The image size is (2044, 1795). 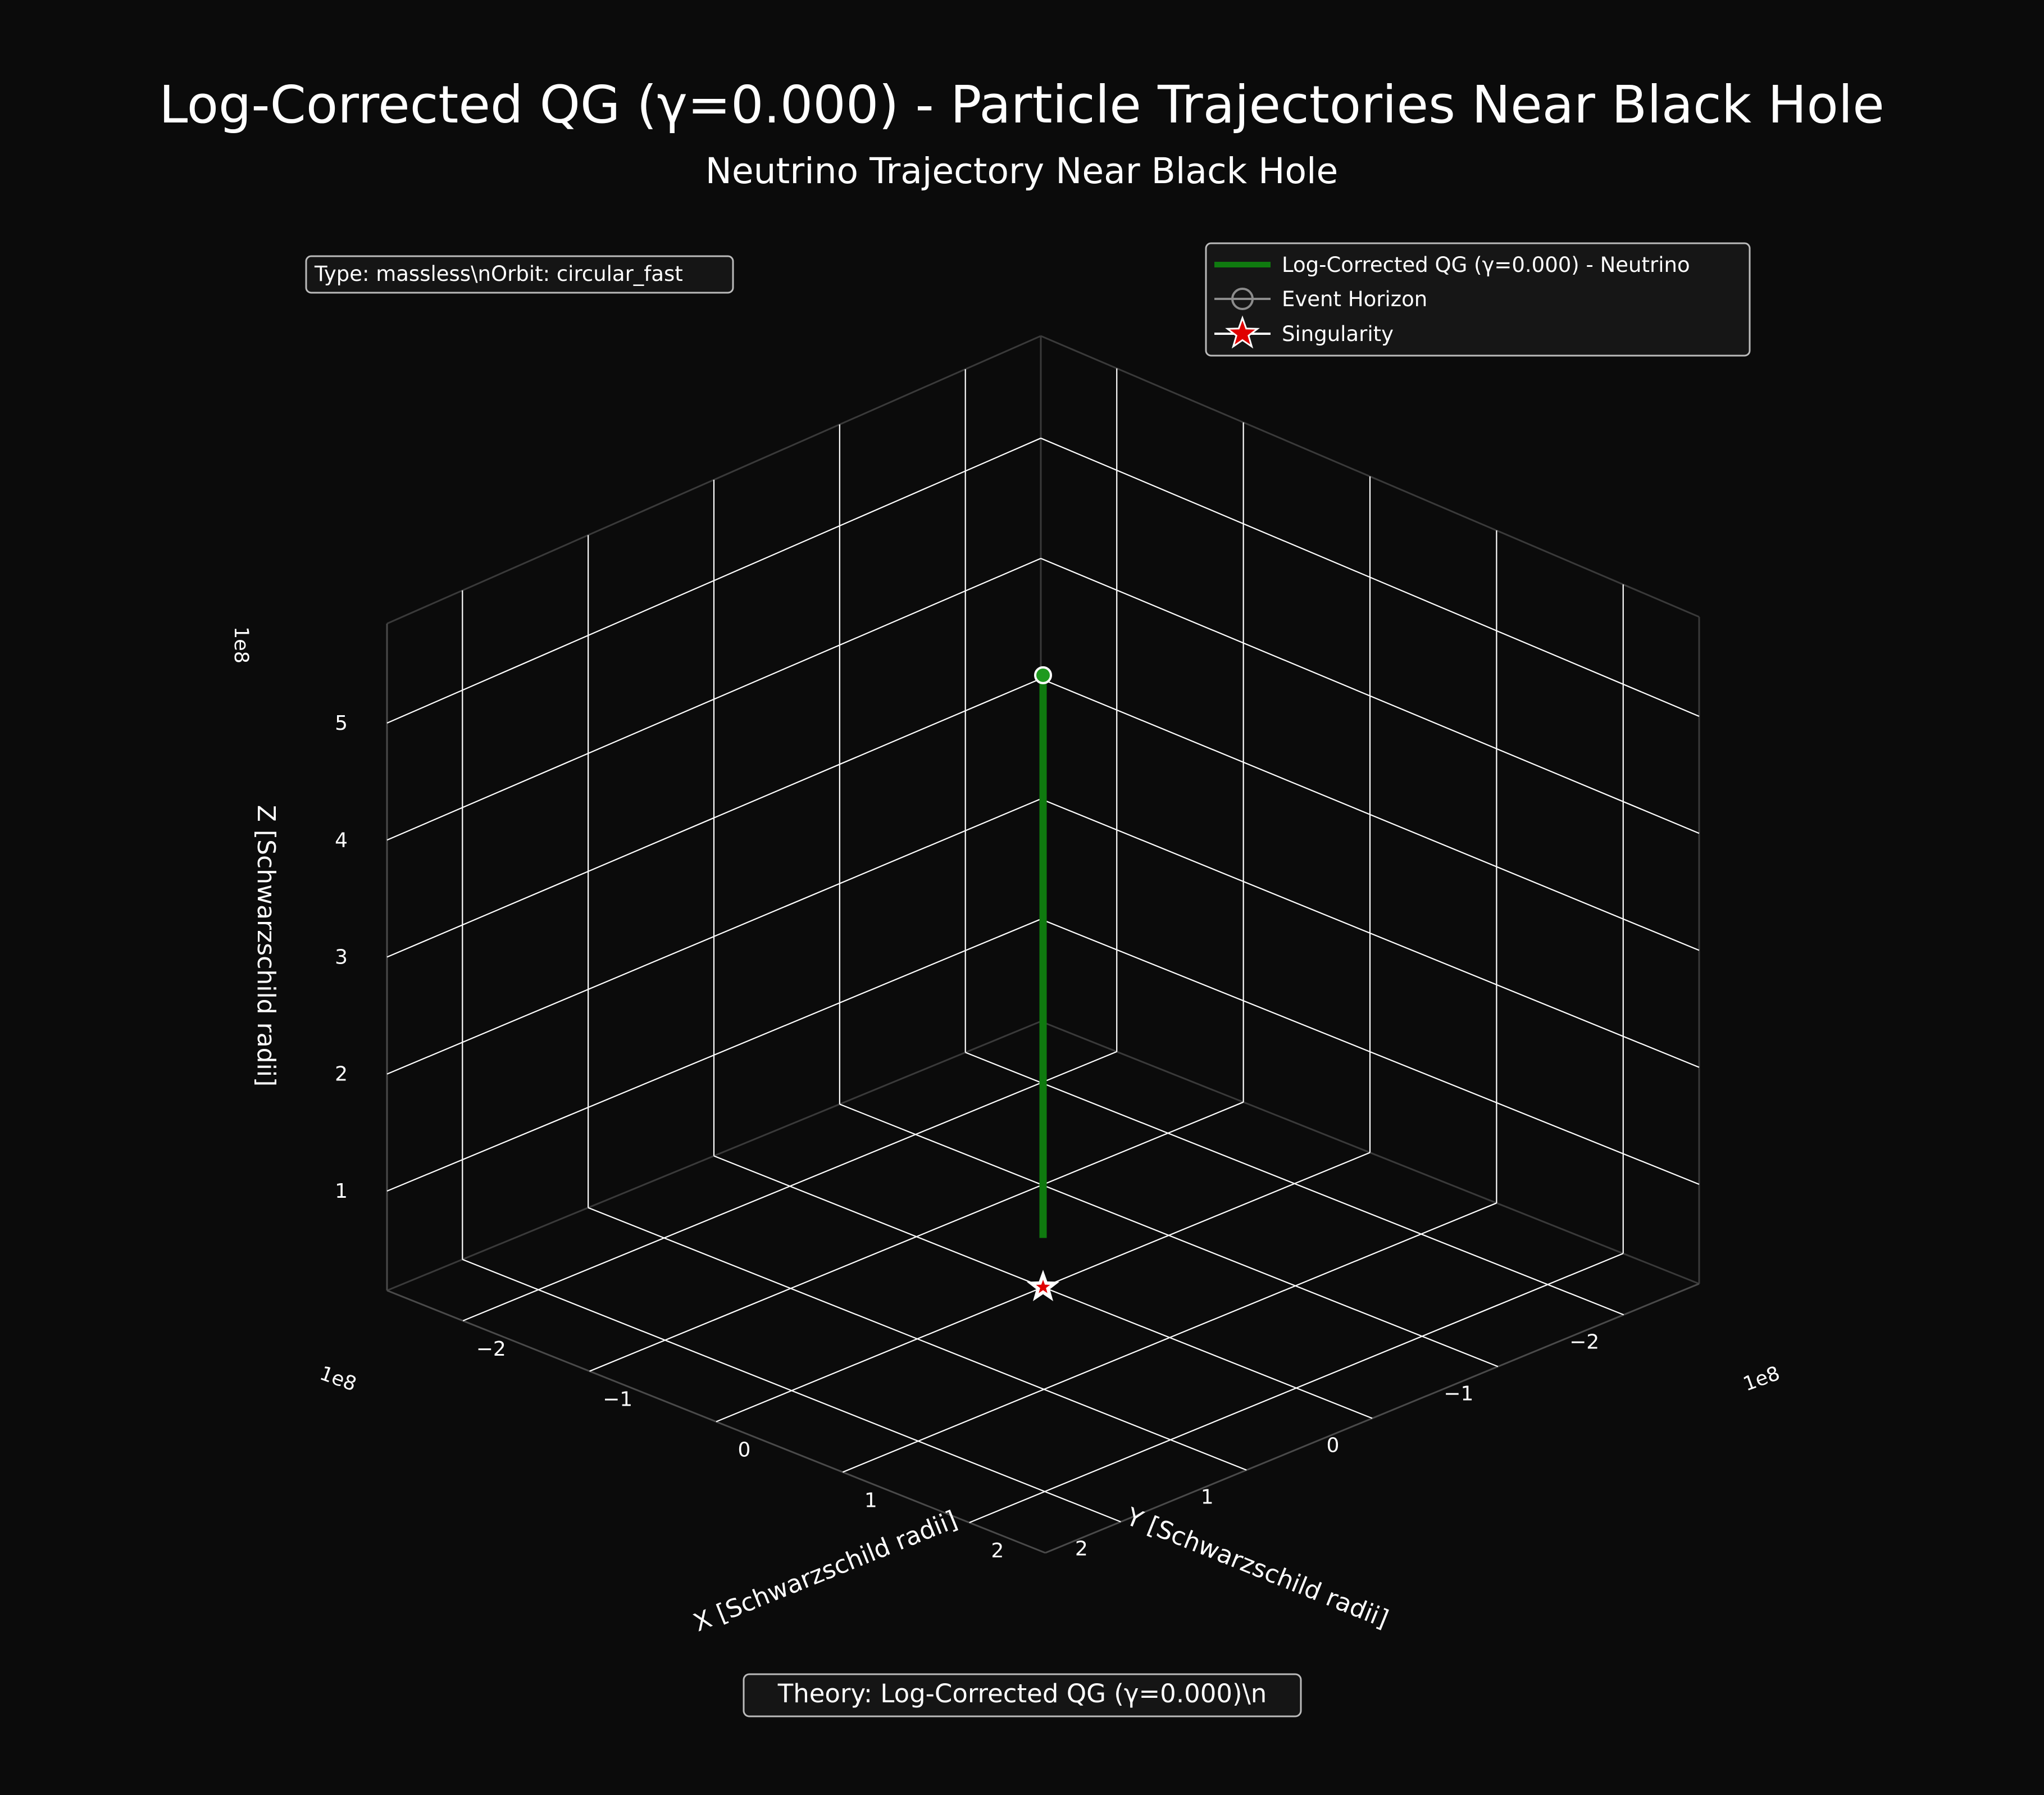 I want to click on footer-box-frame, so click(x=1023, y=1695).